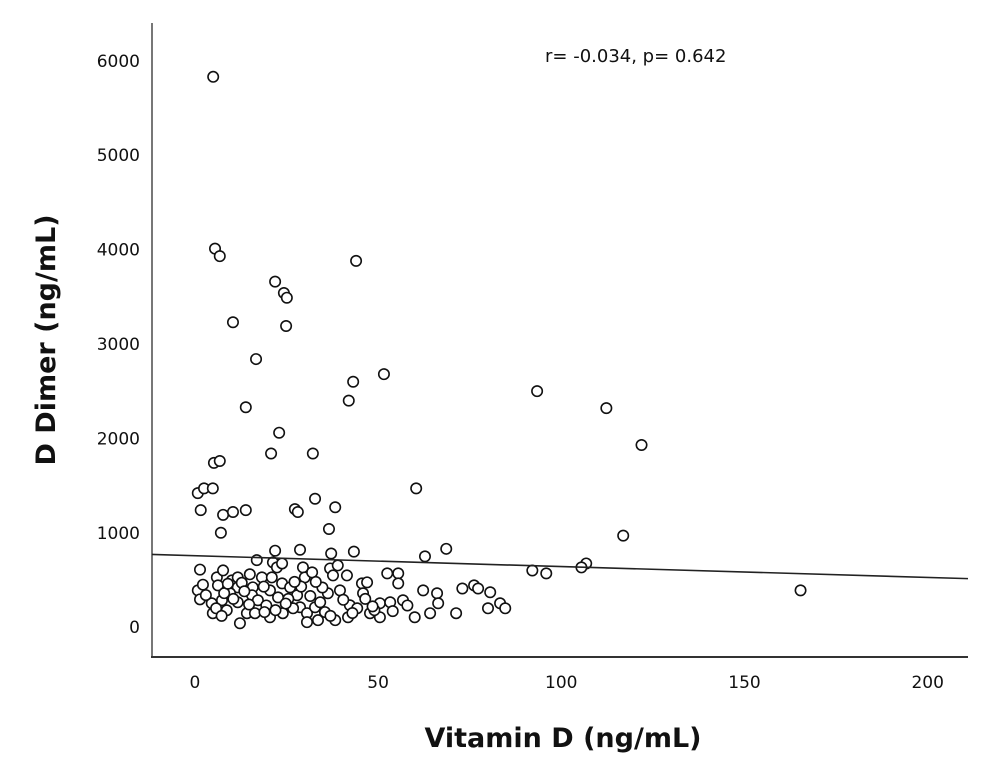  Describe the element at coordinates (560, 566) in the screenshot. I see `regression-line` at that location.